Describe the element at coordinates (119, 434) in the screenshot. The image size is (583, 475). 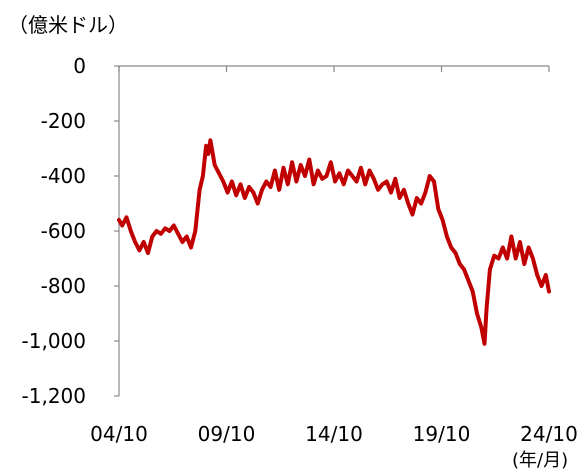
I see `x-tick-label: 04/10` at that location.